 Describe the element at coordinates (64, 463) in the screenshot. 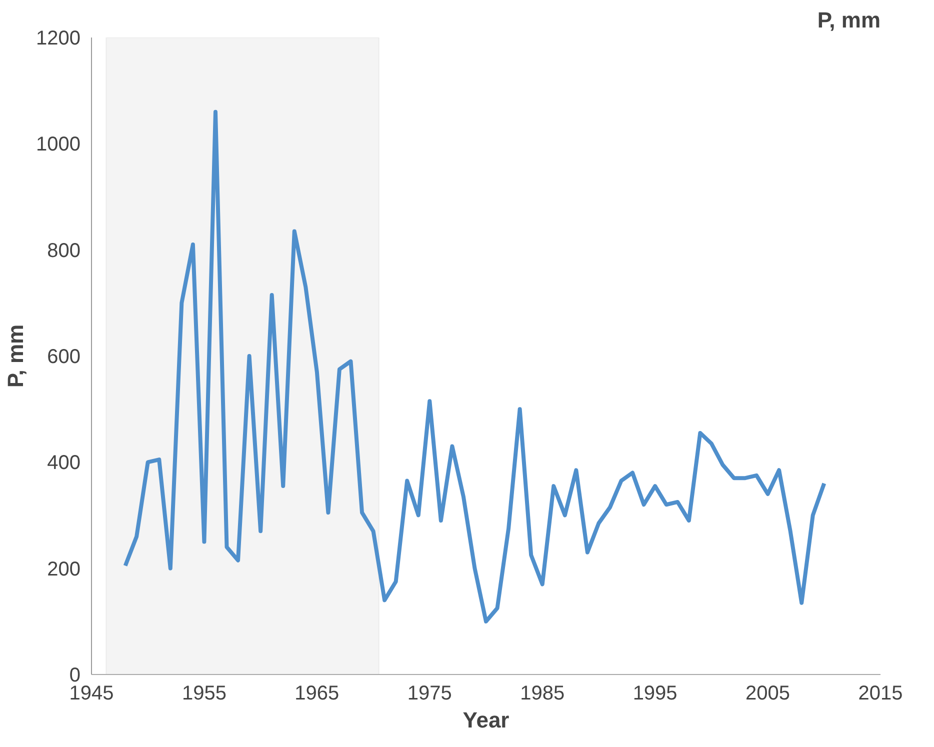

I see `y-tick-label: 400` at that location.